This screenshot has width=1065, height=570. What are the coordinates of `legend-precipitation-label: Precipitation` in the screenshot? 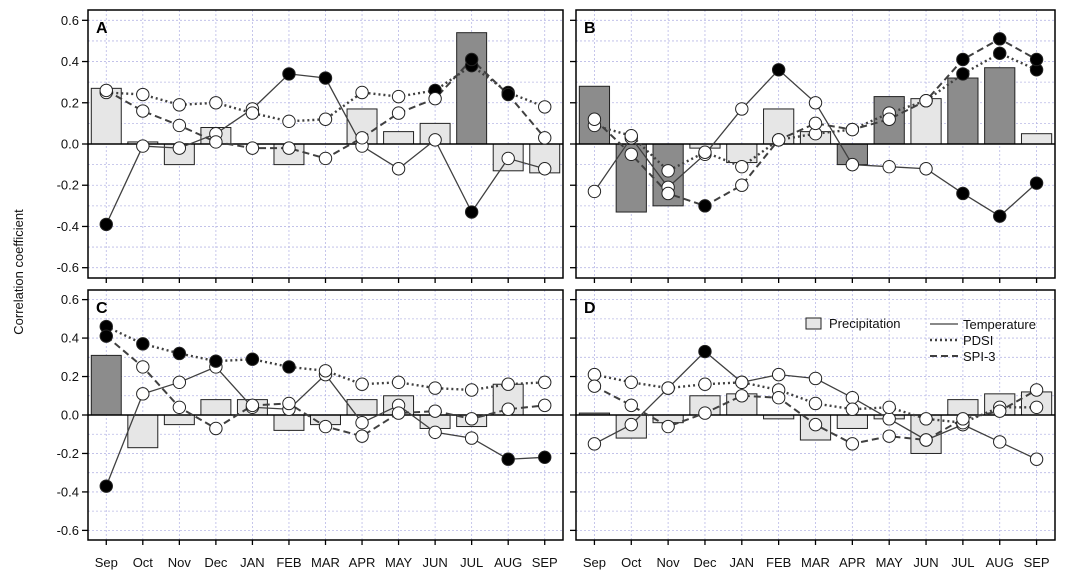 It's located at (865, 323).